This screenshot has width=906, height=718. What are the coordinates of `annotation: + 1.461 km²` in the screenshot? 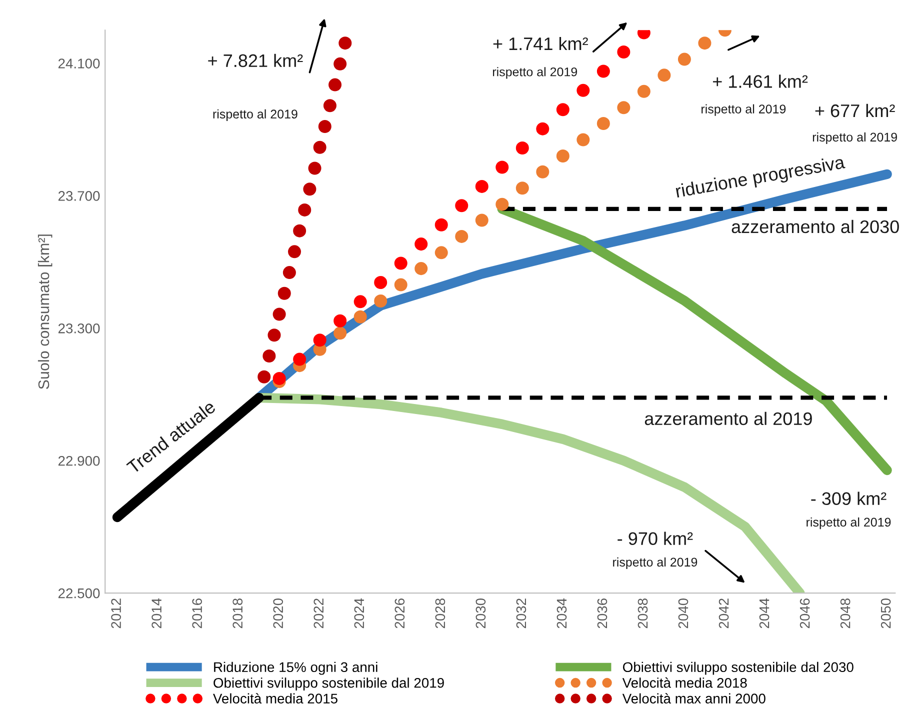 It's located at (760, 81).